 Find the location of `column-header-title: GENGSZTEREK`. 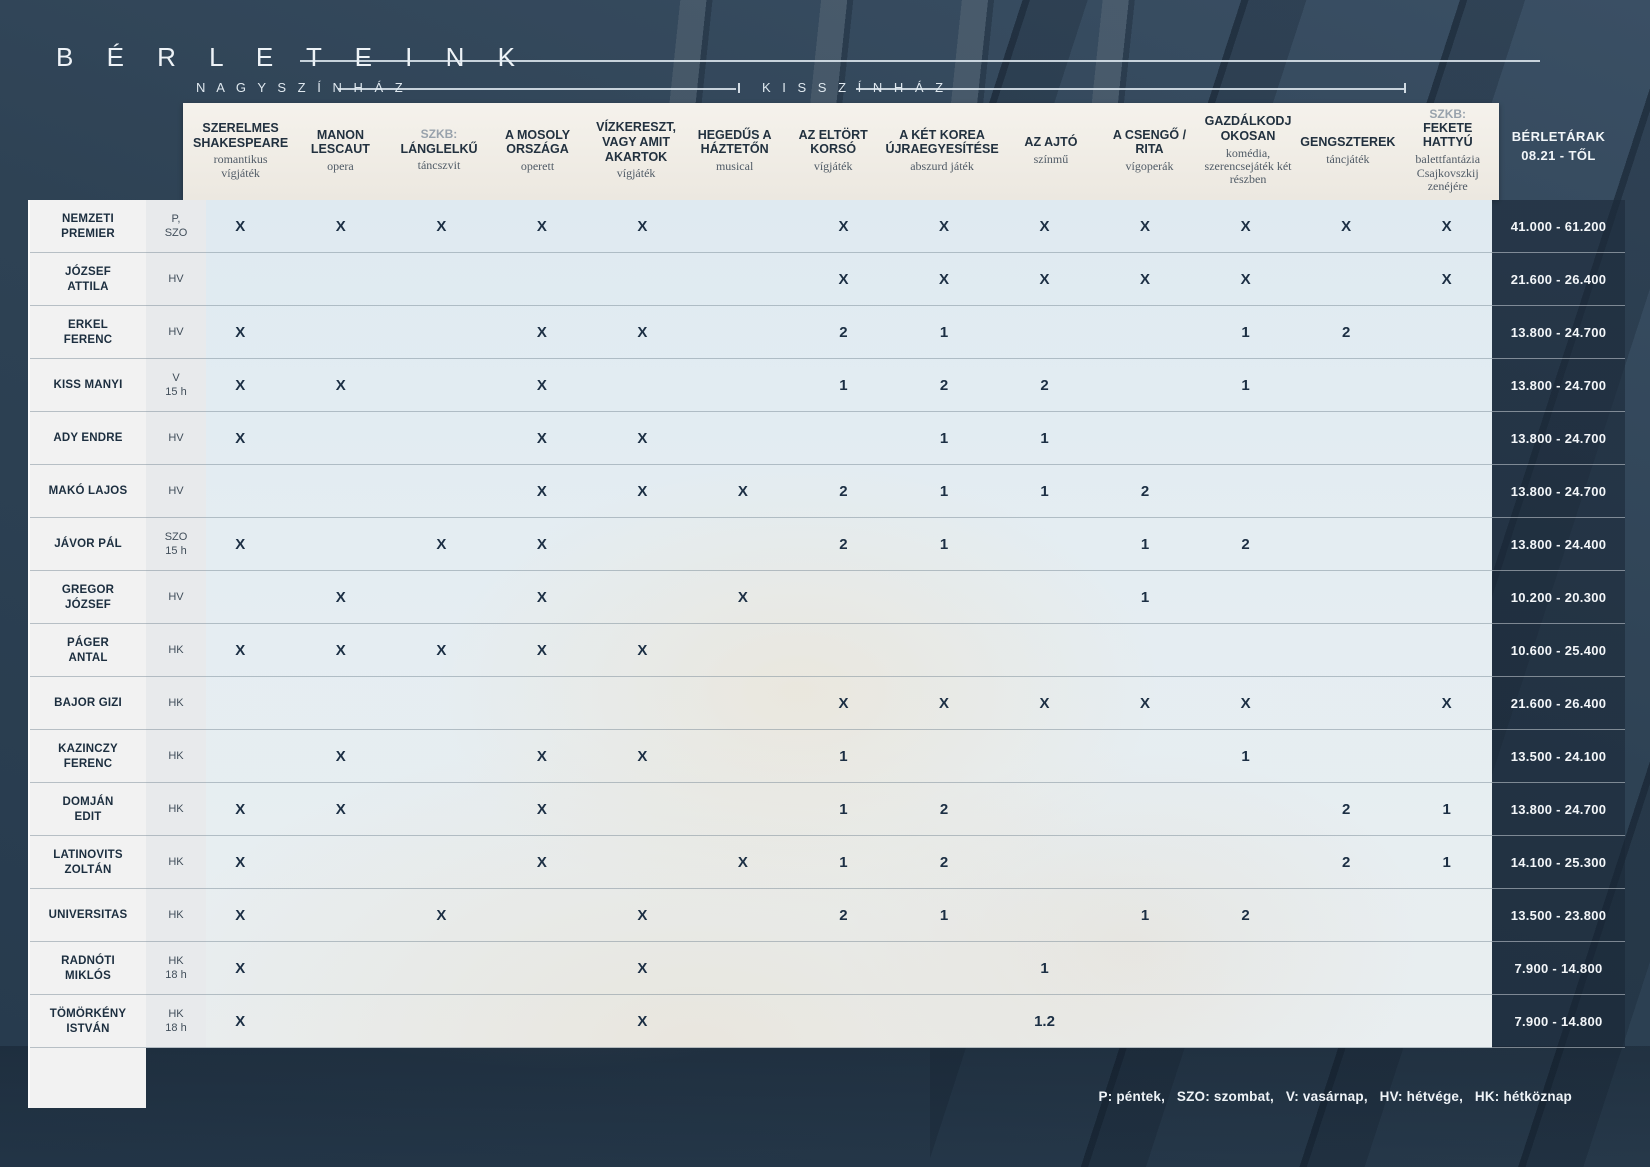

column-header-title: GENGSZTEREK is located at coordinates (1348, 141).